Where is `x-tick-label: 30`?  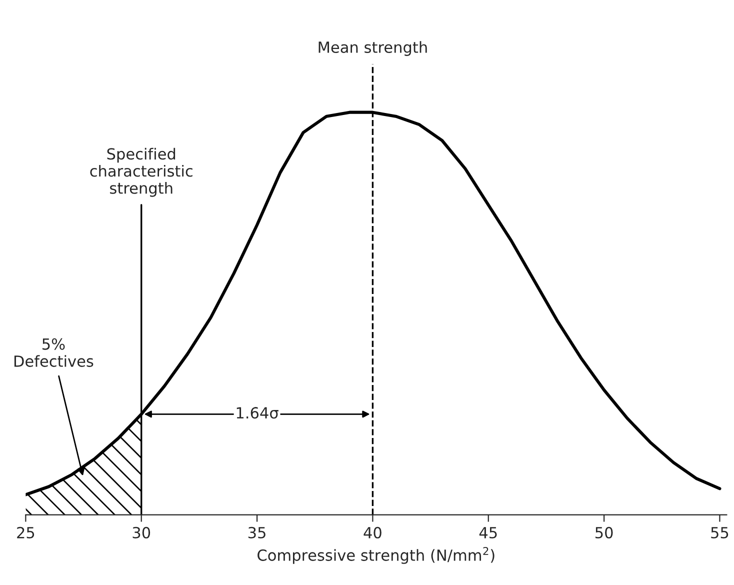 x-tick-label: 30 is located at coordinates (141, 532).